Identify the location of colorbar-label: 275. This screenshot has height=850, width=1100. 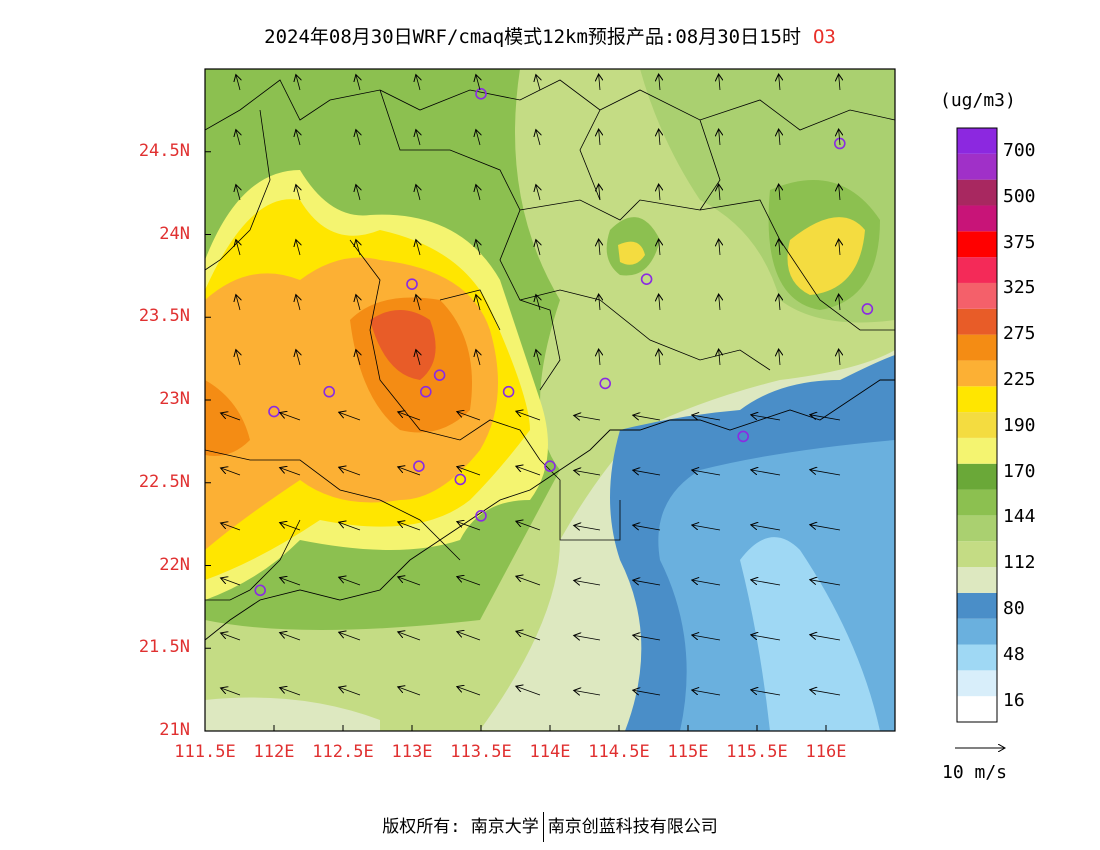
(1019, 334).